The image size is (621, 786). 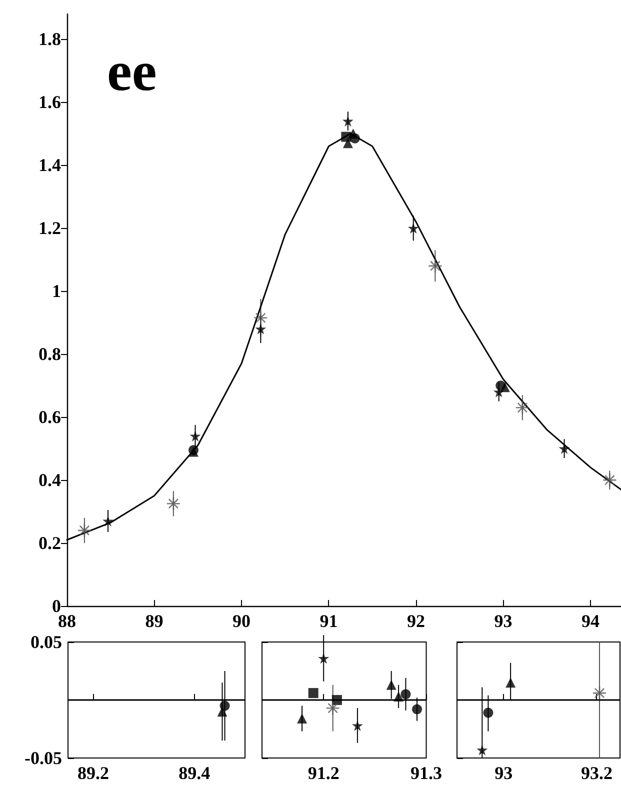 I want to click on x-tick-label: 89.2, so click(x=94, y=773).